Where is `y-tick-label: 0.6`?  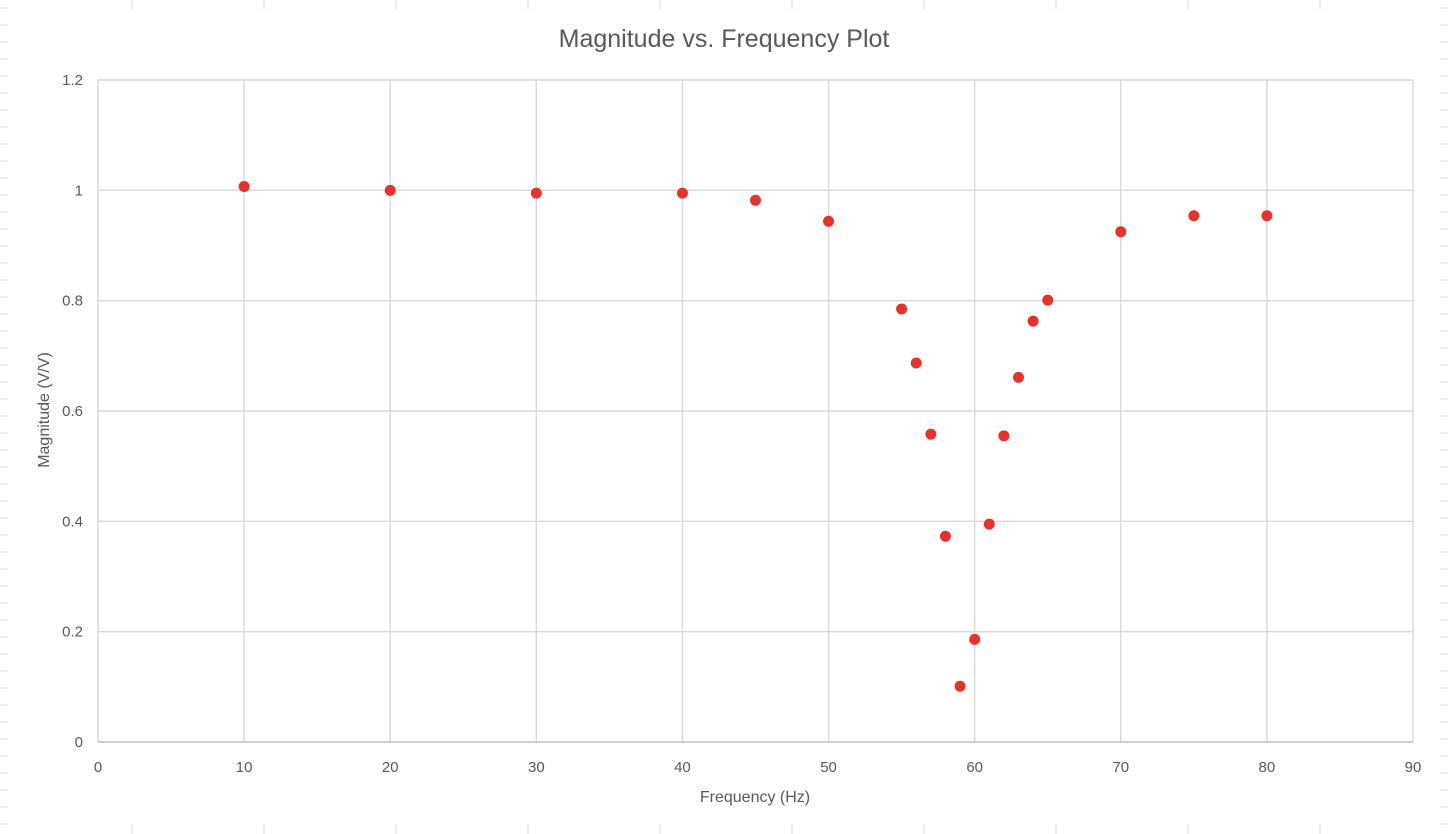
y-tick-label: 0.6 is located at coordinates (72, 411).